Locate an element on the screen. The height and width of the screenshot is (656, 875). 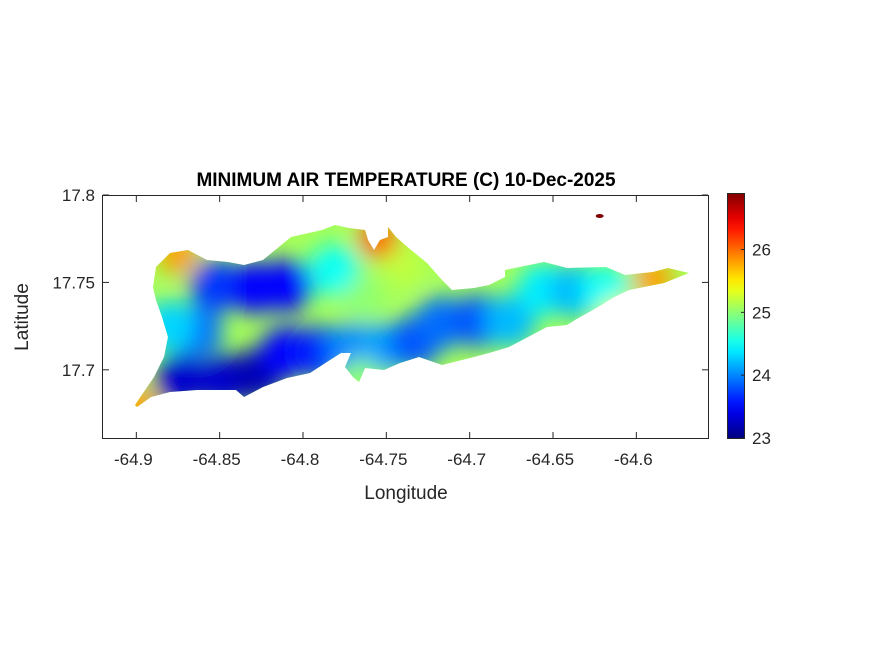
chart-title: MINIMUM AIR TEMPERATURE (C) 10-Dec-2025 is located at coordinates (406, 180).